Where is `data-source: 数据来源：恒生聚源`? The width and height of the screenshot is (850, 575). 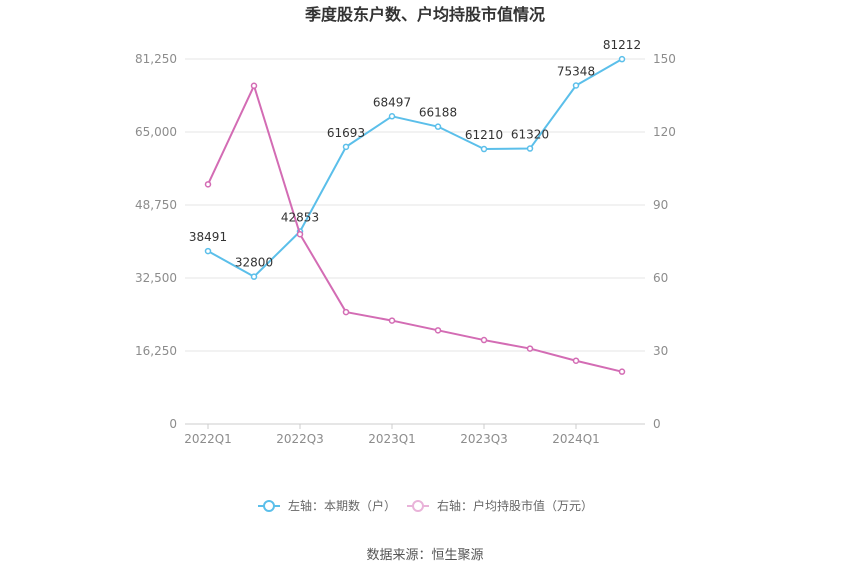 data-source: 数据来源：恒生聚源 is located at coordinates (424, 555).